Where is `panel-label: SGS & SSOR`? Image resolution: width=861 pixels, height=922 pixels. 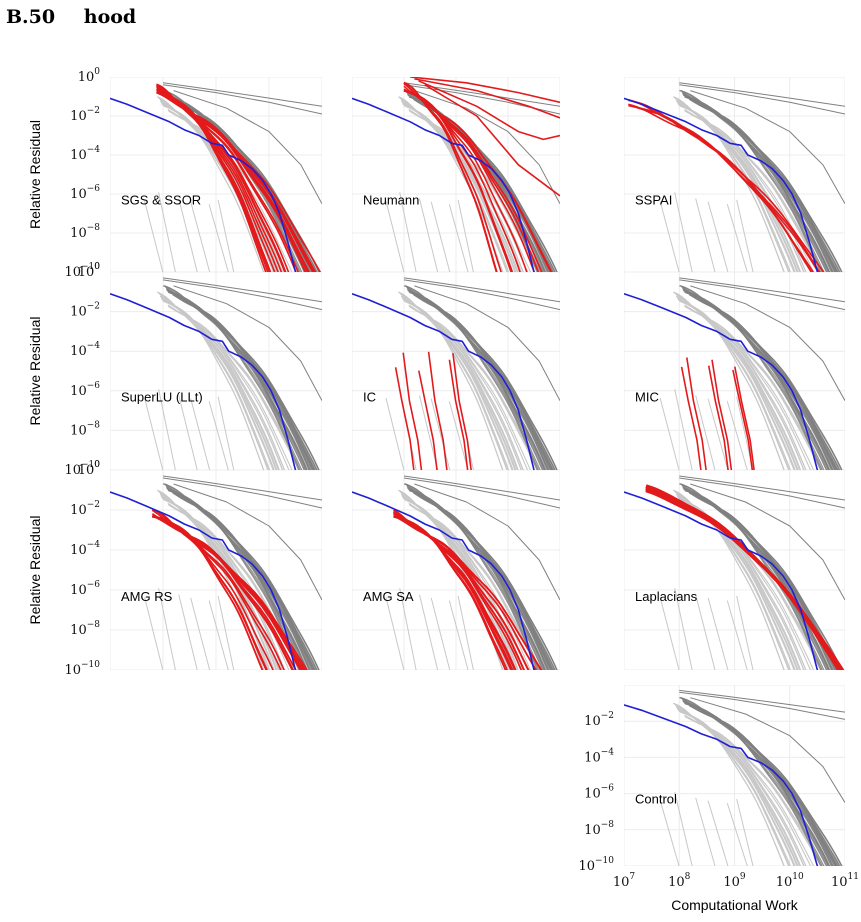
panel-label: SGS & SSOR is located at coordinates (161, 200).